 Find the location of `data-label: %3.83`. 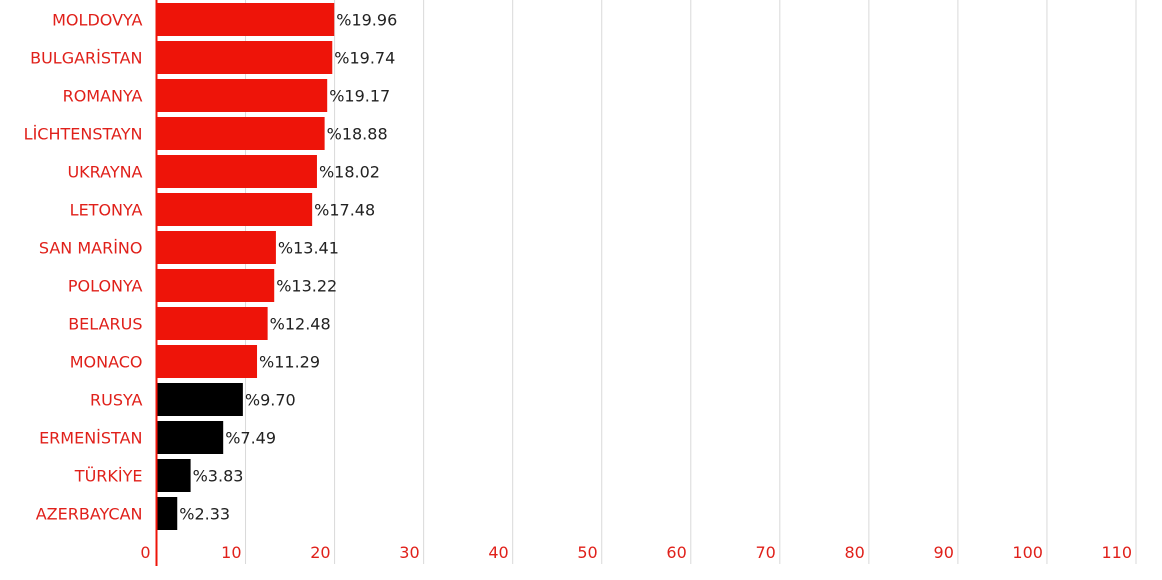

data-label: %3.83 is located at coordinates (218, 476).